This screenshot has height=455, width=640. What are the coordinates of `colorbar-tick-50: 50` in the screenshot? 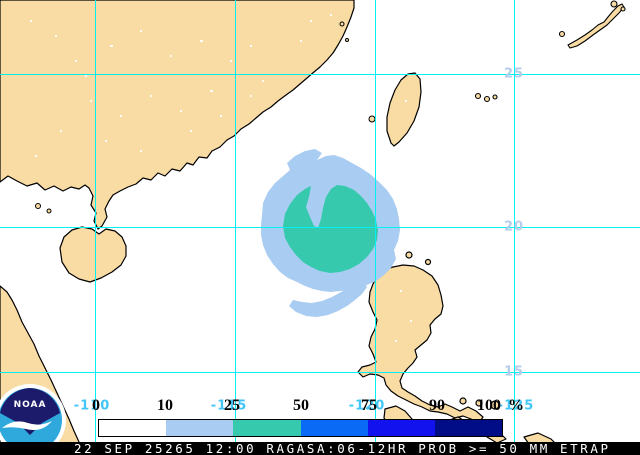 It's located at (301, 405).